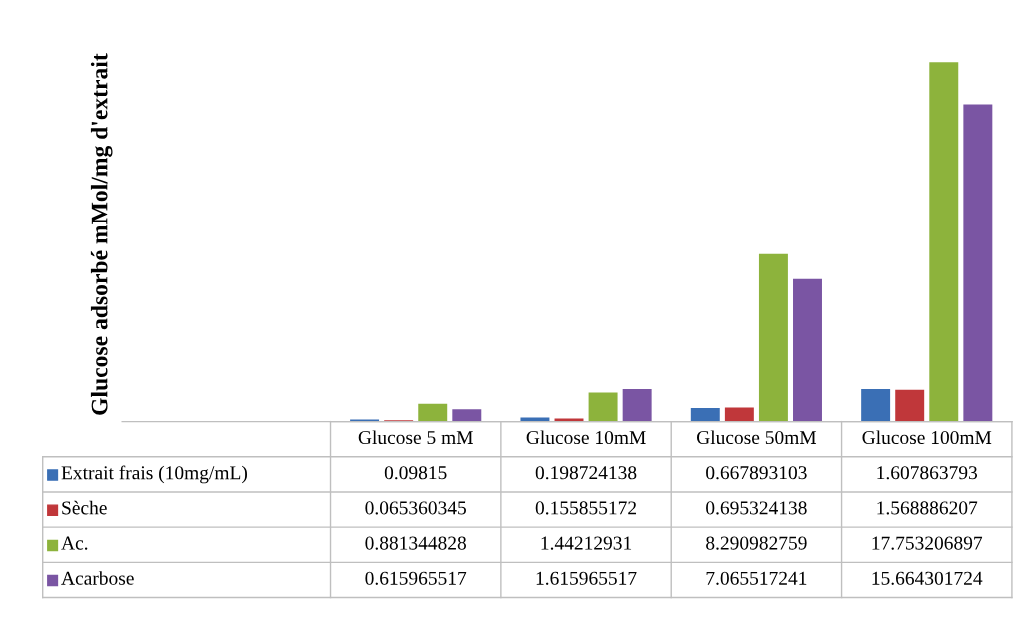 This screenshot has height=634, width=1017. I want to click on x-tick-label: Glucose 10mM, so click(586, 437).